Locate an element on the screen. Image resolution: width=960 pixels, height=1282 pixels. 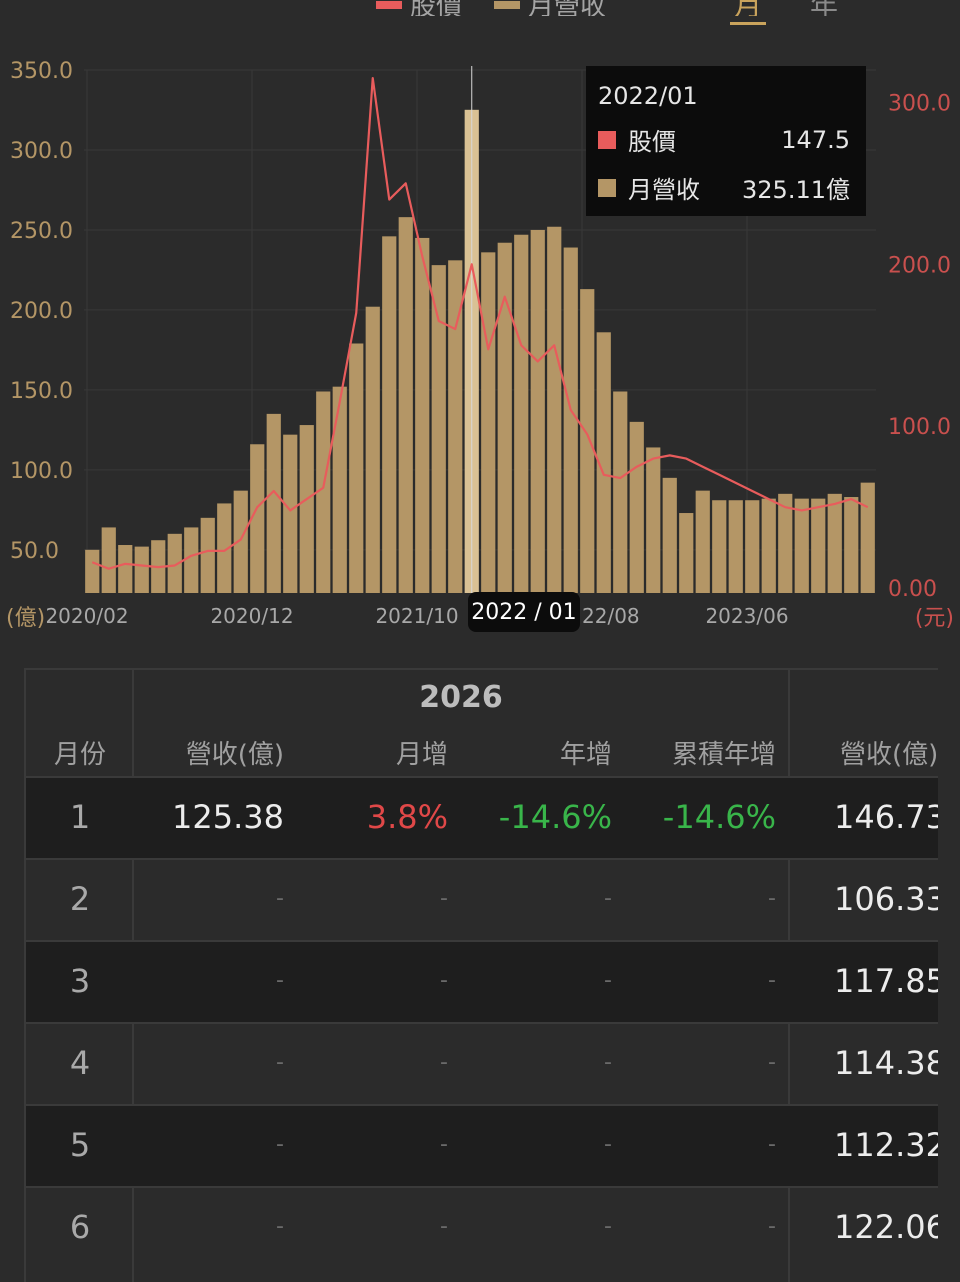
x-axis-tick-label: 2020/12 is located at coordinates (251, 616).